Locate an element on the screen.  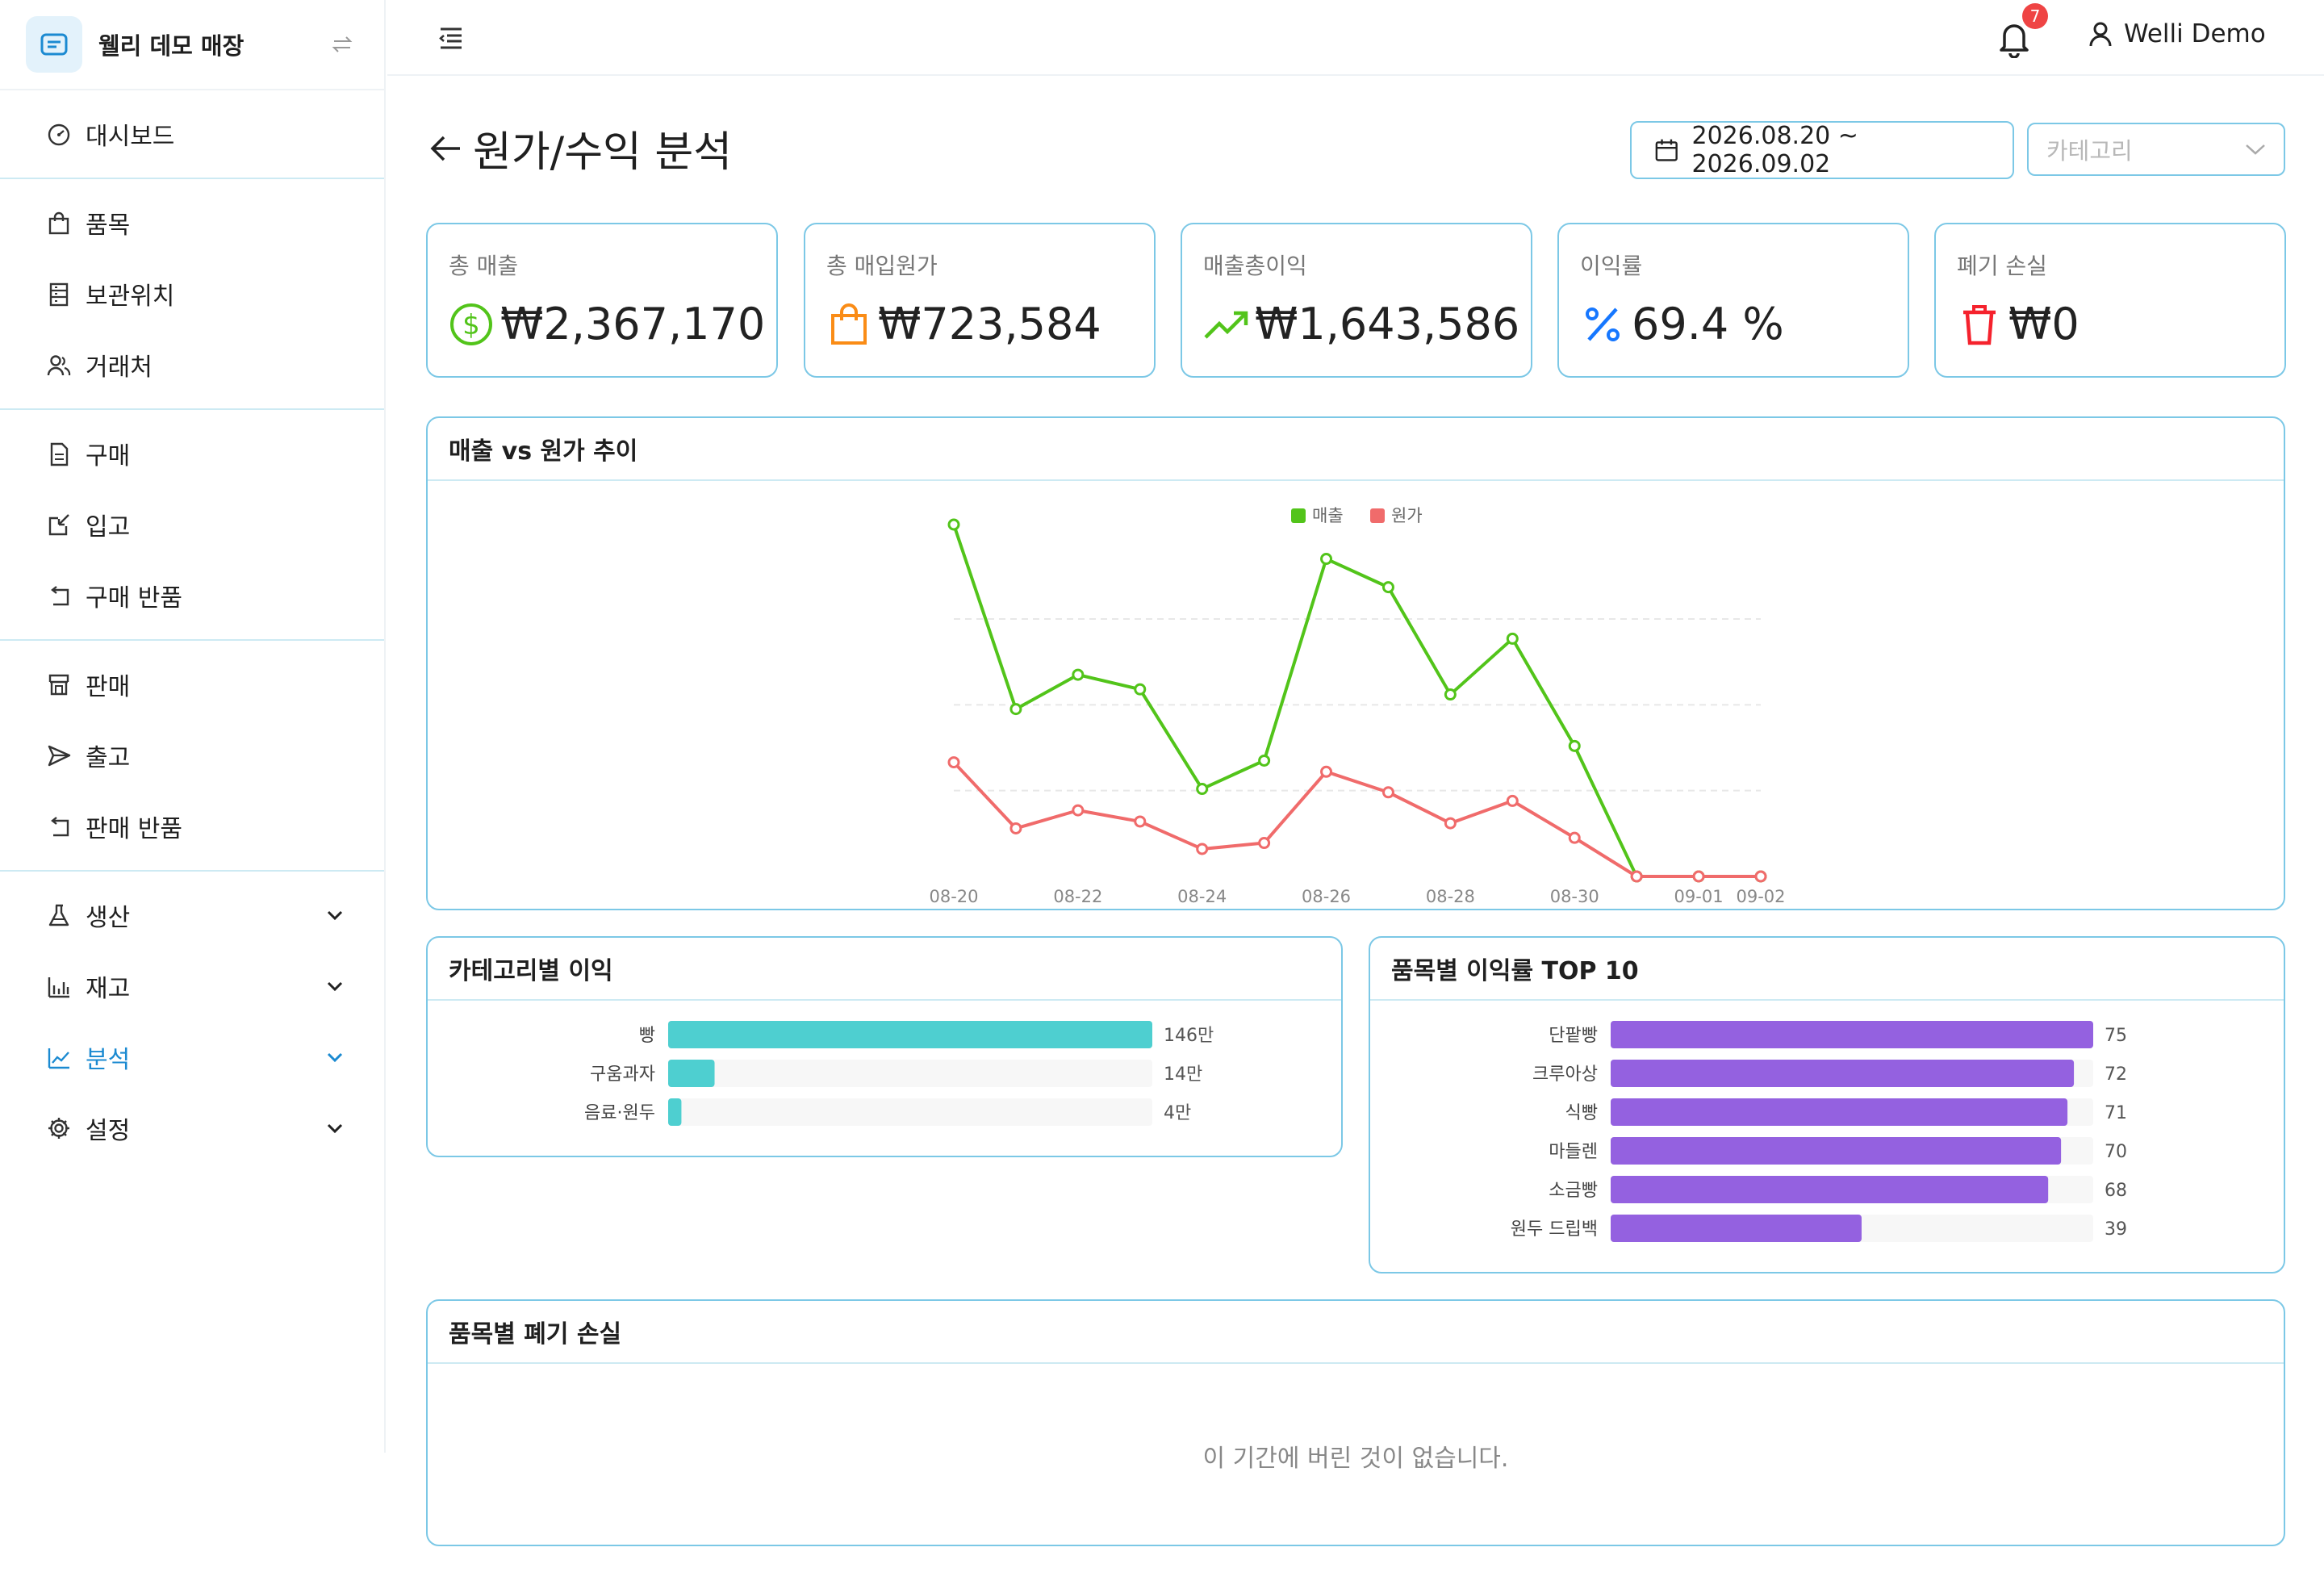
sidebar-item: 품목 is located at coordinates (192, 222).